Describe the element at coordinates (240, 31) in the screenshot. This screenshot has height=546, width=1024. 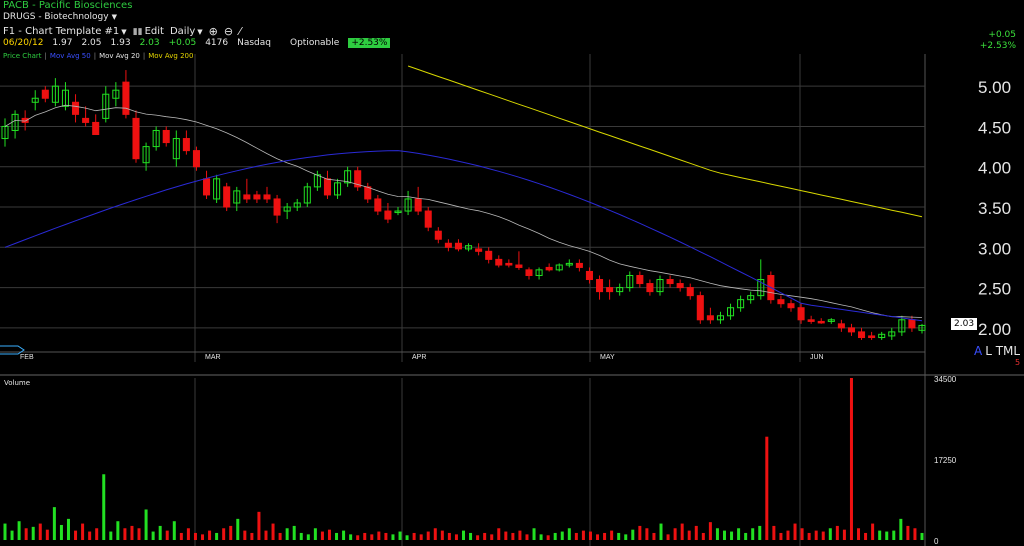
I see `draw-tool-icon: ⁄` at that location.